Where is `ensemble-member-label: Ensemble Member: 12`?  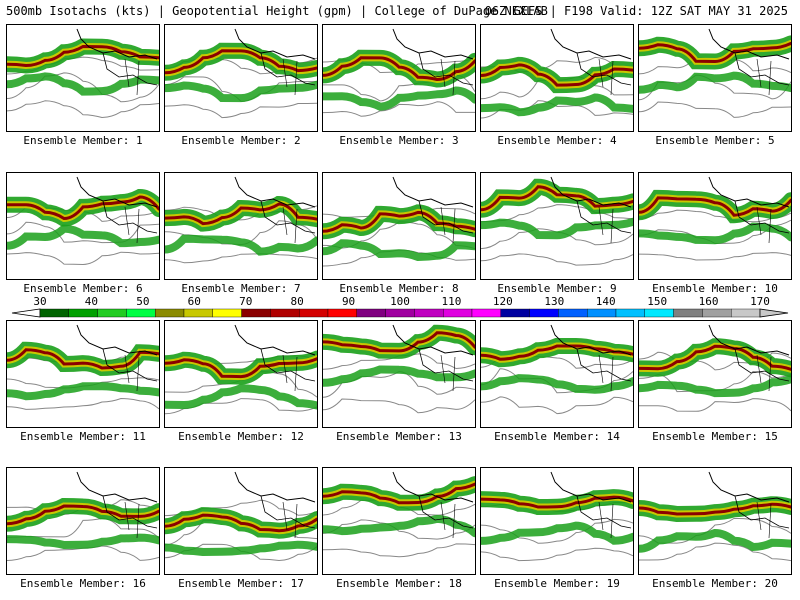
ensemble-member-label: Ensemble Member: 12 is located at coordinates (241, 436).